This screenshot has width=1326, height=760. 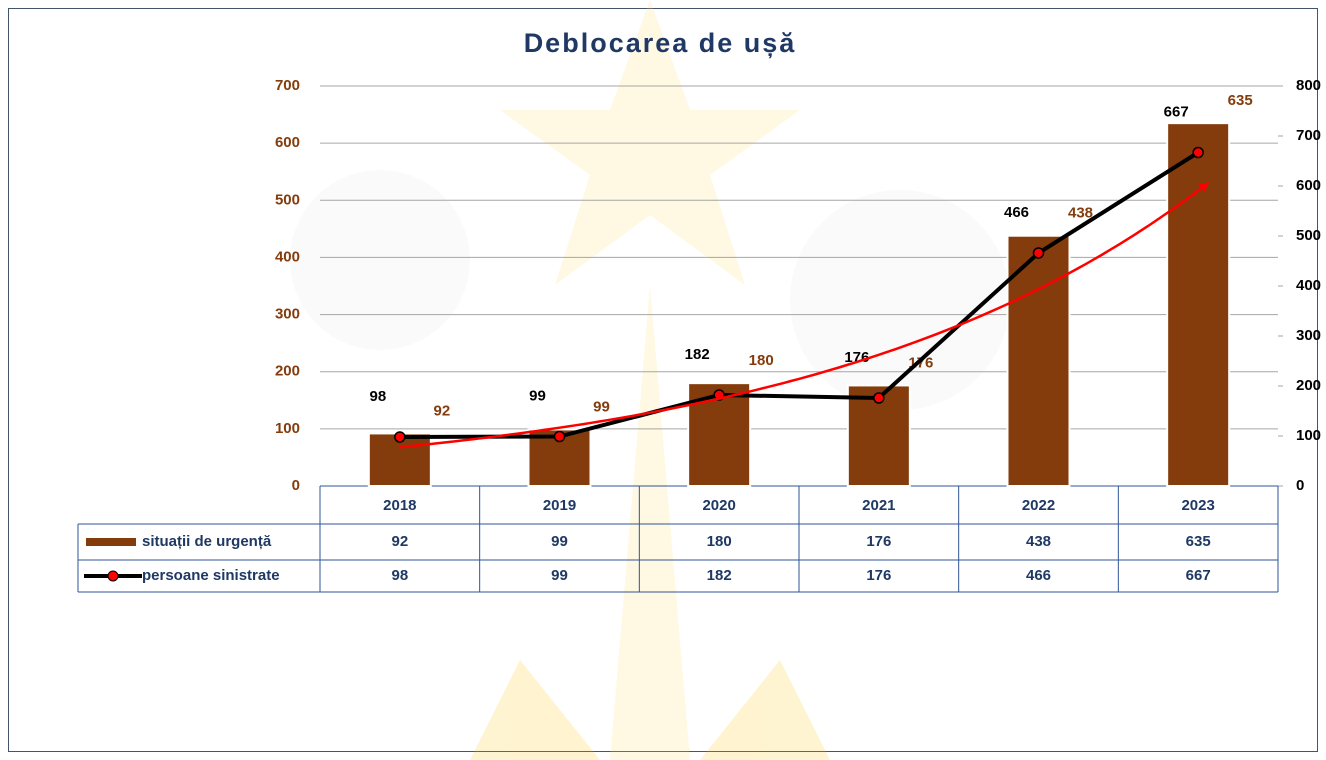 I want to click on y-tick-label: 500, so click(x=287, y=199).